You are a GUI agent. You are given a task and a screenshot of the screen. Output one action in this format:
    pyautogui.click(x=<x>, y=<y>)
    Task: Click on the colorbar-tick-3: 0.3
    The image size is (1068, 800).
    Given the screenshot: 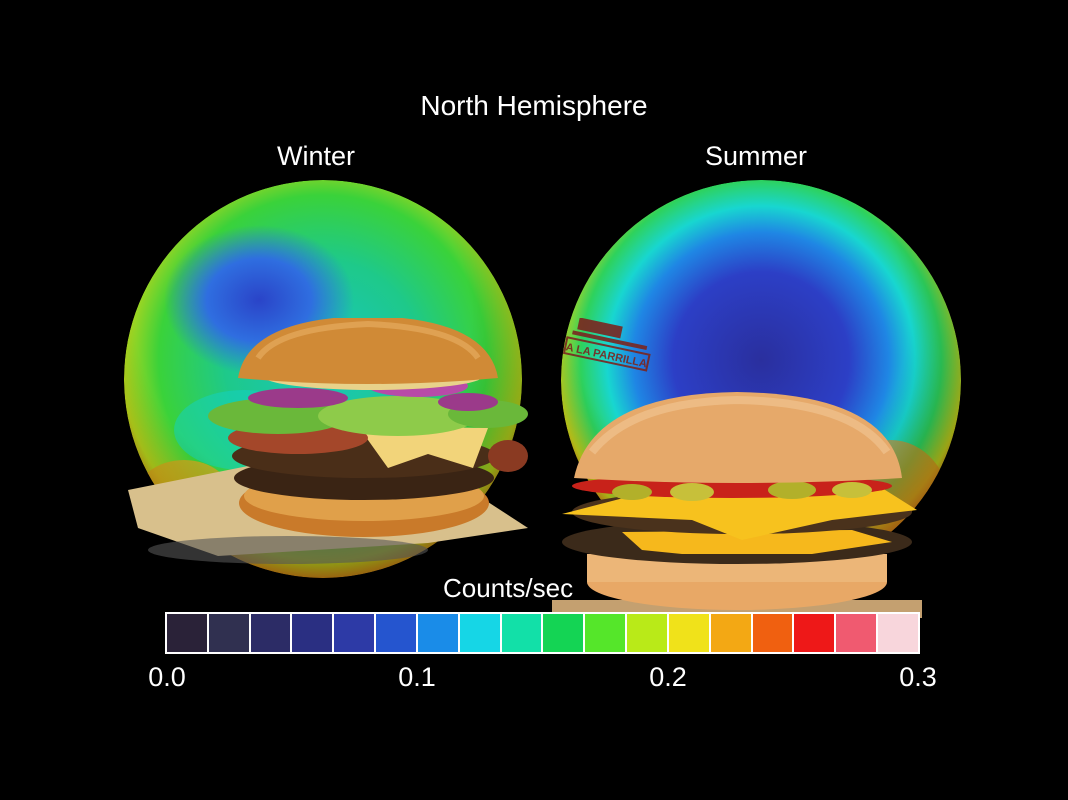 What is the action you would take?
    pyautogui.click(x=918, y=677)
    